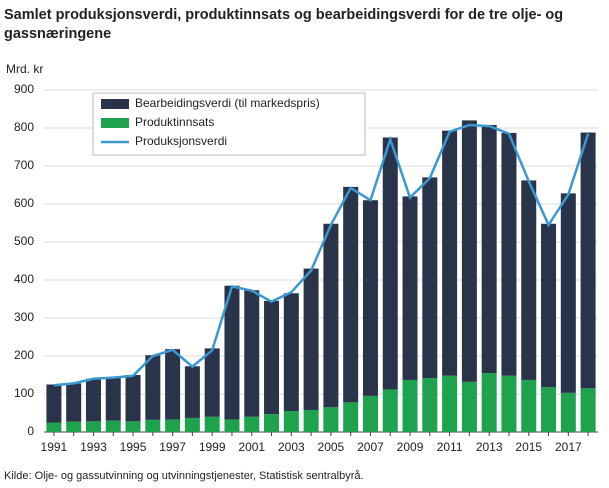 Image resolution: width=609 pixels, height=488 pixels. What do you see at coordinates (370, 447) in the screenshot?
I see `x-tick-label: 2007` at bounding box center [370, 447].